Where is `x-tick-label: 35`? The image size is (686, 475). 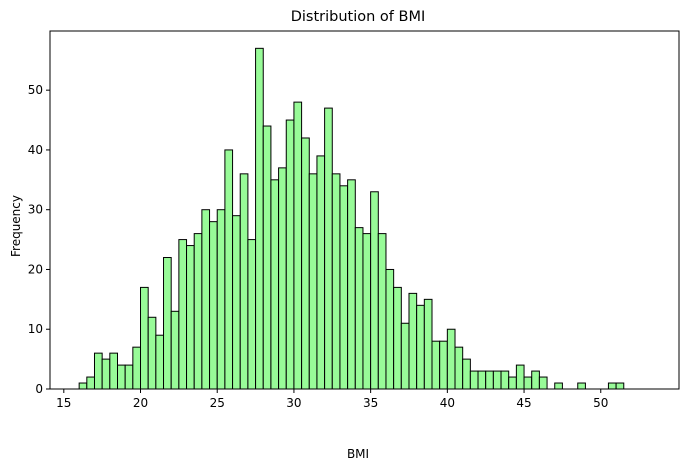 x-tick-label: 35 is located at coordinates (370, 403).